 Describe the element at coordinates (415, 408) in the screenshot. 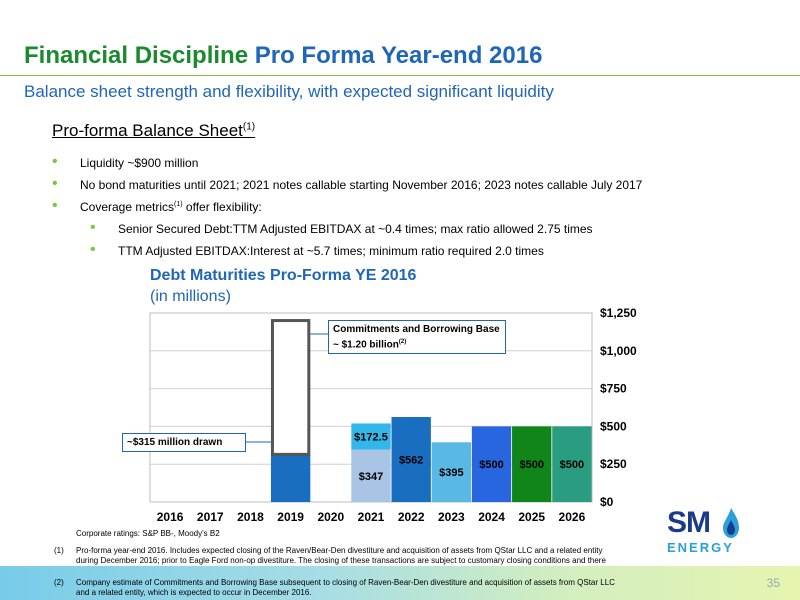

I see `chart-bar-labels: $347 $172.5 $562 $395 $500 $500 $500` at that location.